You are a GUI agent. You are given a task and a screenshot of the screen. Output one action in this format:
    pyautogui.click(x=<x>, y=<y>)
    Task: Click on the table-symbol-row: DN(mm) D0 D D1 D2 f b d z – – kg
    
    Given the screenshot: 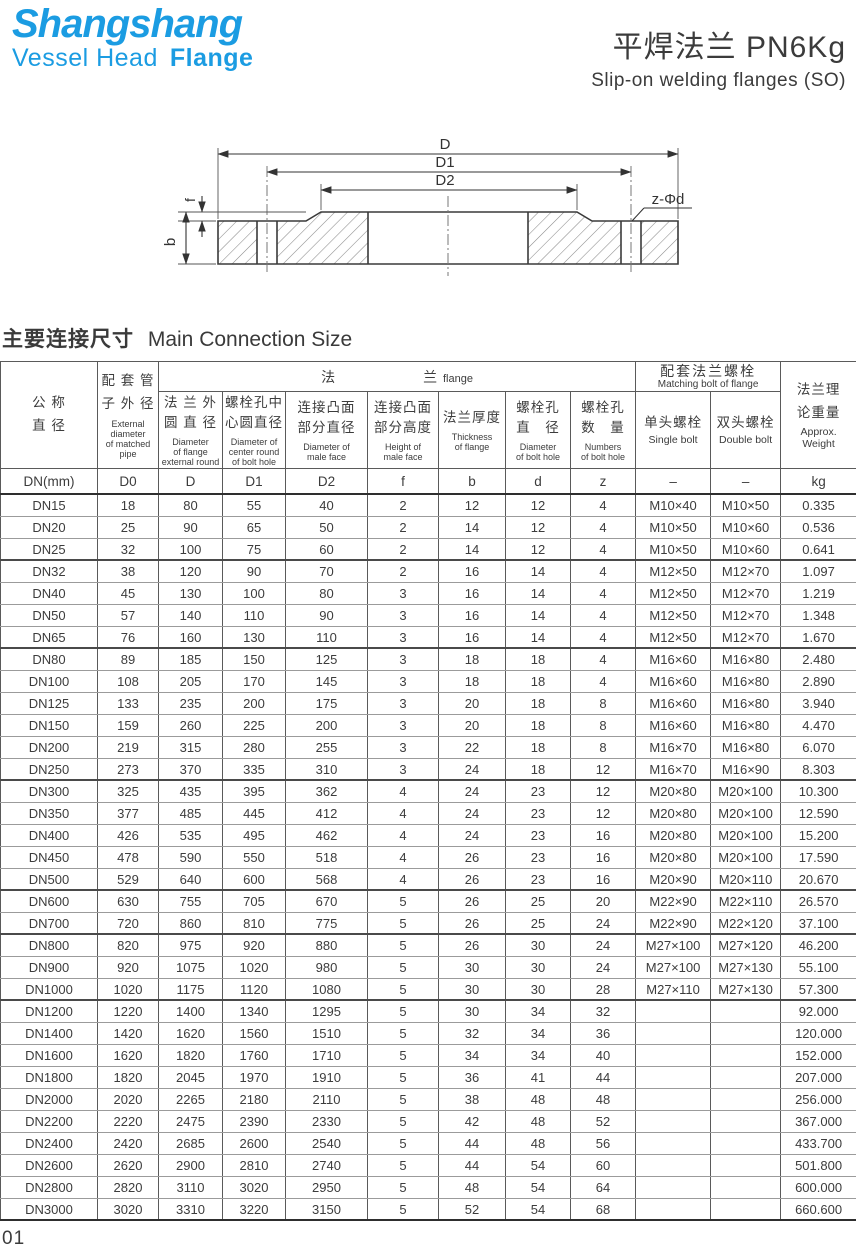 What is the action you would take?
    pyautogui.click(x=428, y=481)
    